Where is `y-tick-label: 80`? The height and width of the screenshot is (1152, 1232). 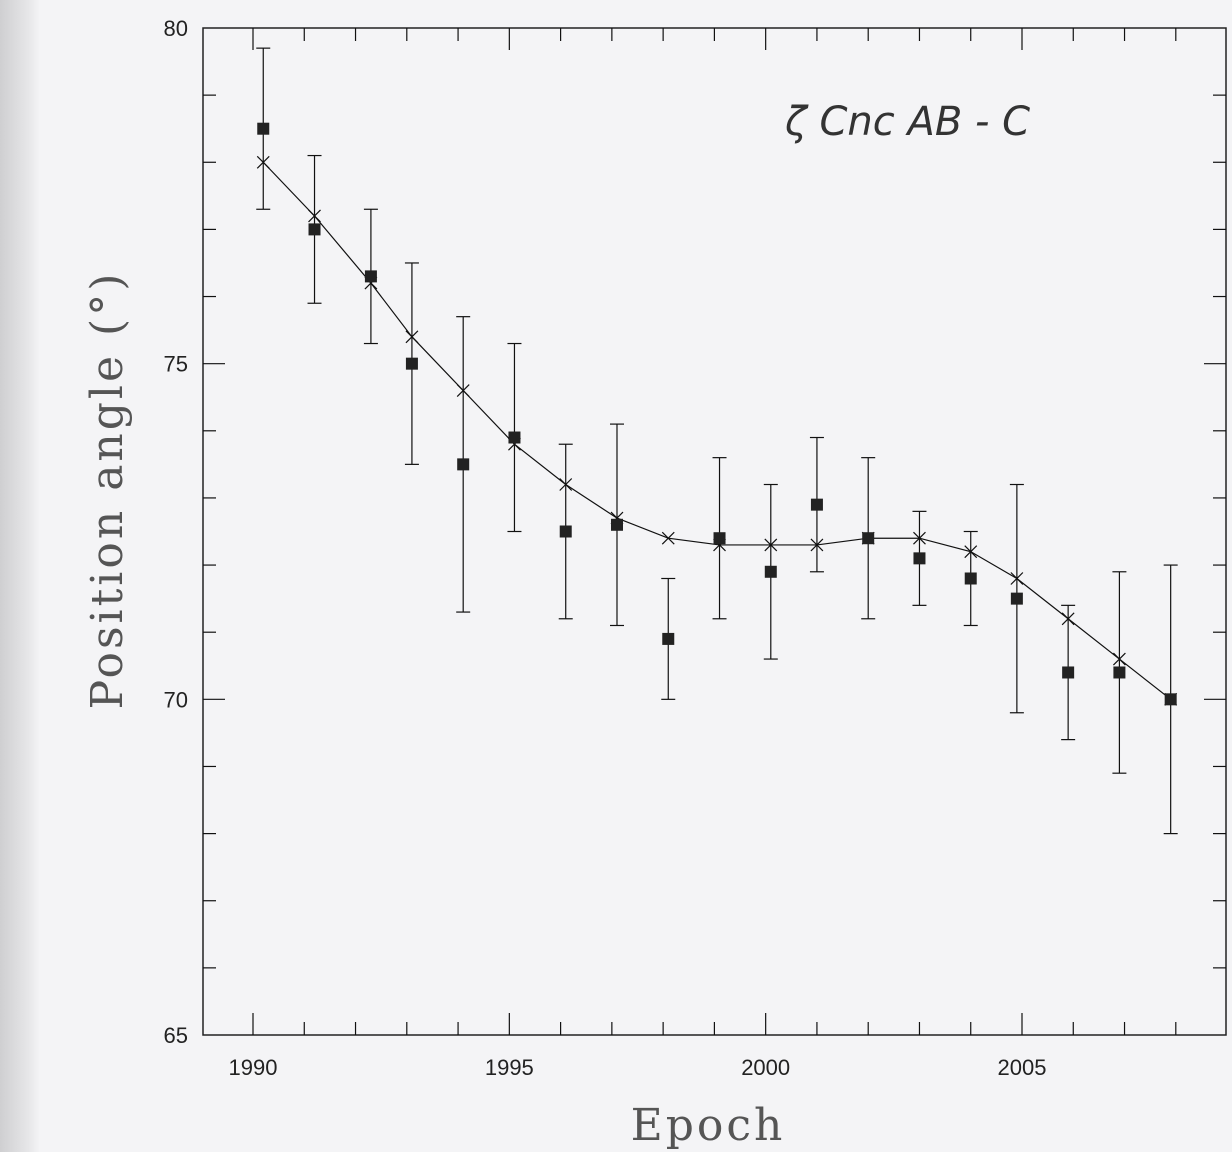
y-tick-label: 80 is located at coordinates (176, 28).